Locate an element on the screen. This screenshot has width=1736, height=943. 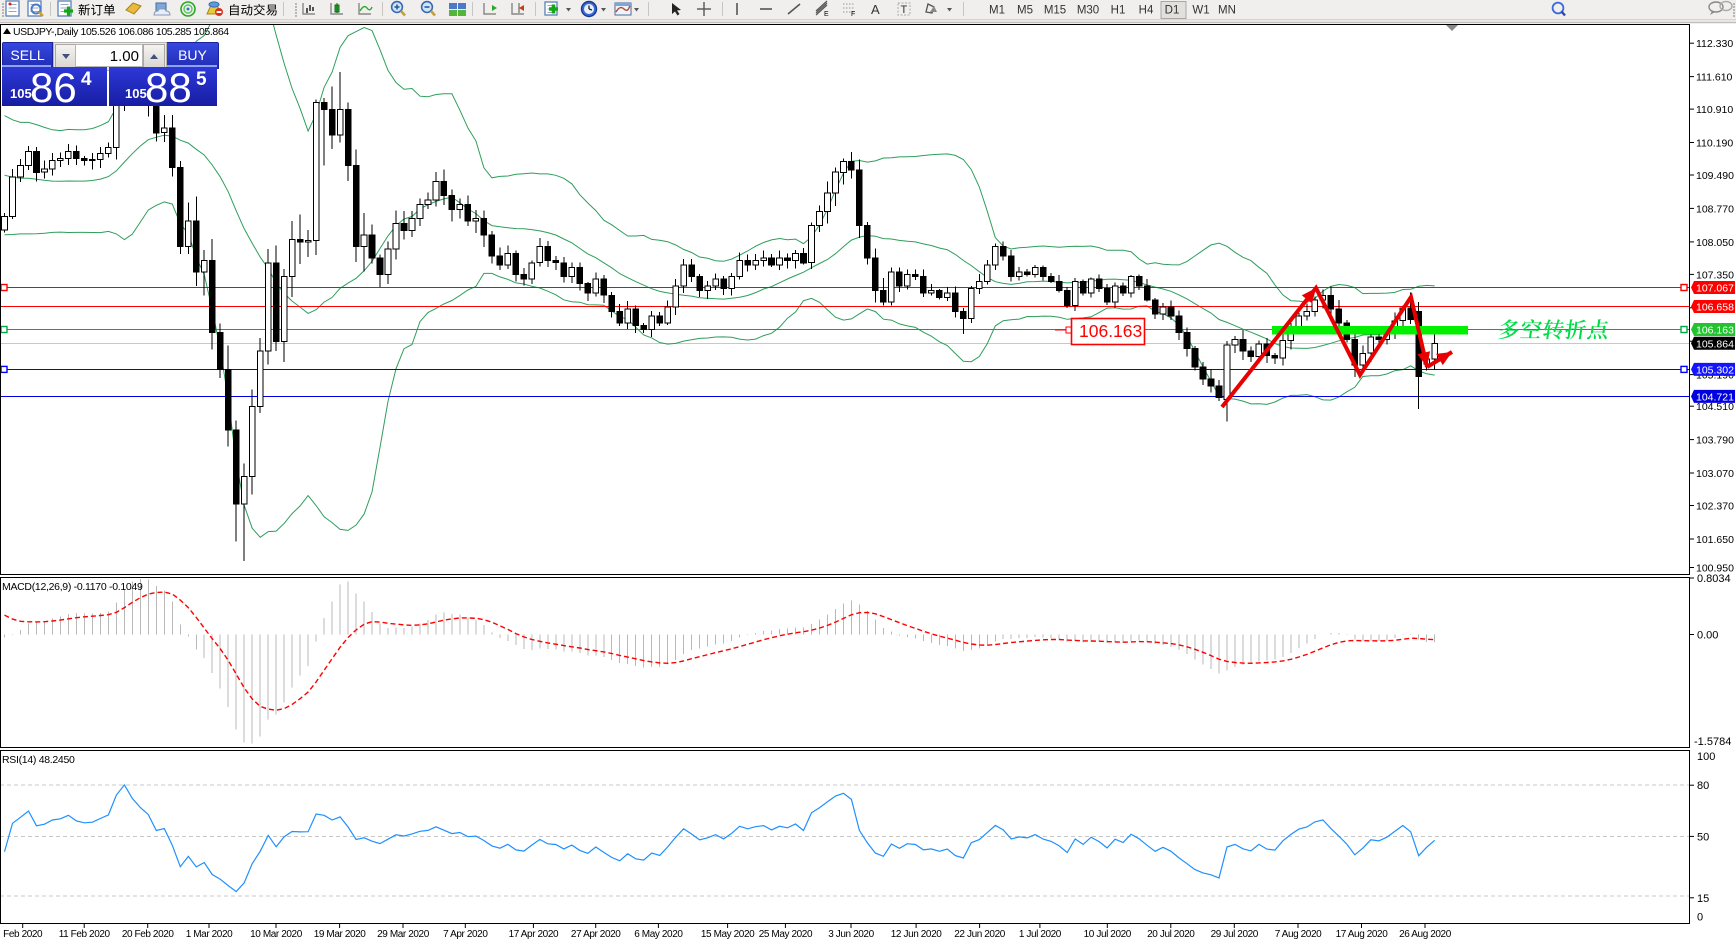
svg-text: MACD(12,26,9) -0.1170 -0.1049 is located at coordinates (72, 587).